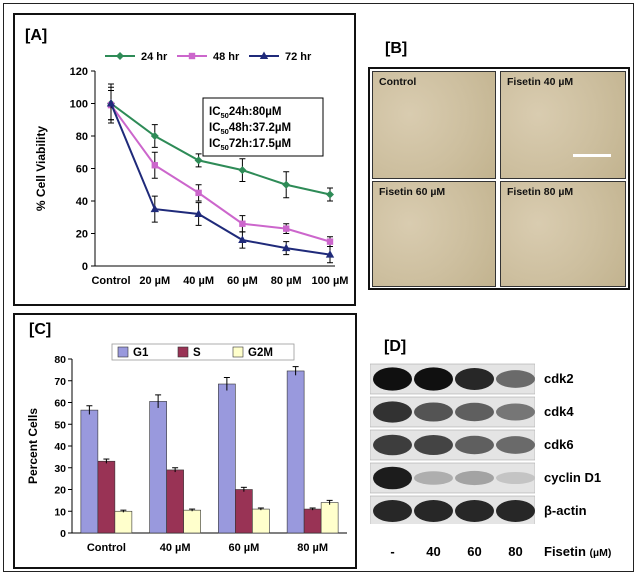 The image size is (641, 578). I want to click on treatment-unit: (µM), so click(600, 553).